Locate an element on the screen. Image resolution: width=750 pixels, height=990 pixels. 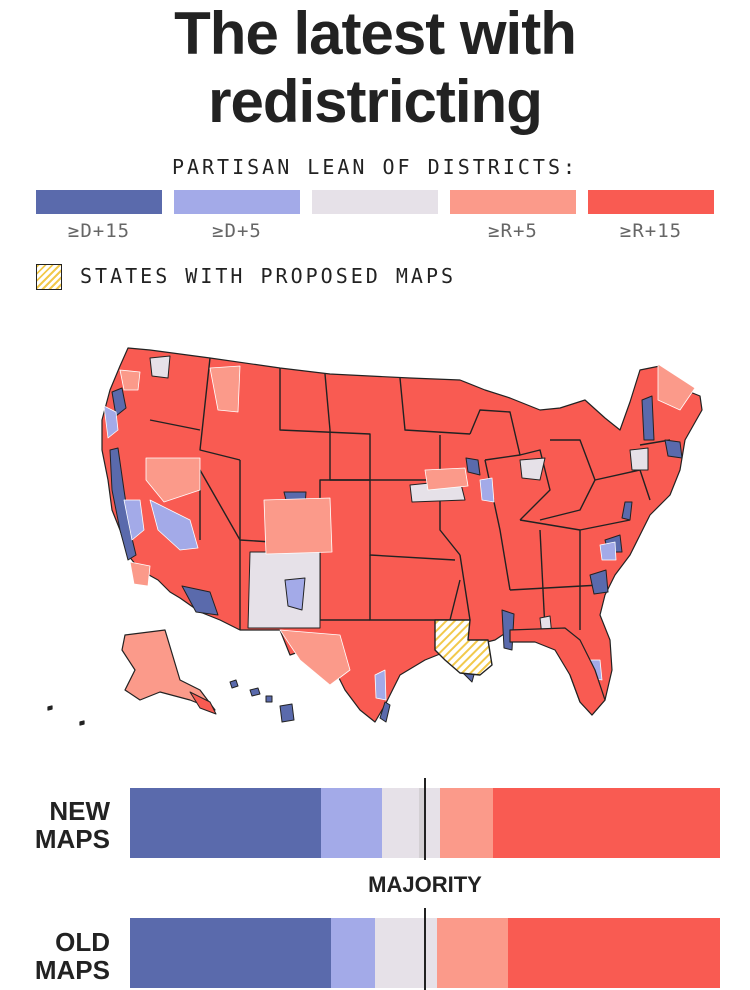
majority-label: MAJORITY is located at coordinates (425, 884).